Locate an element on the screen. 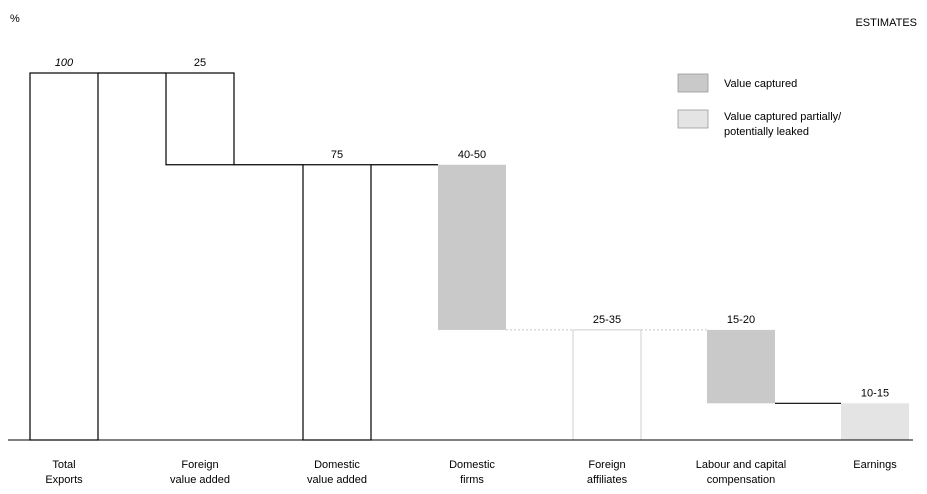  legend-label-partial-line1: Value captured partially/ is located at coordinates (783, 117).